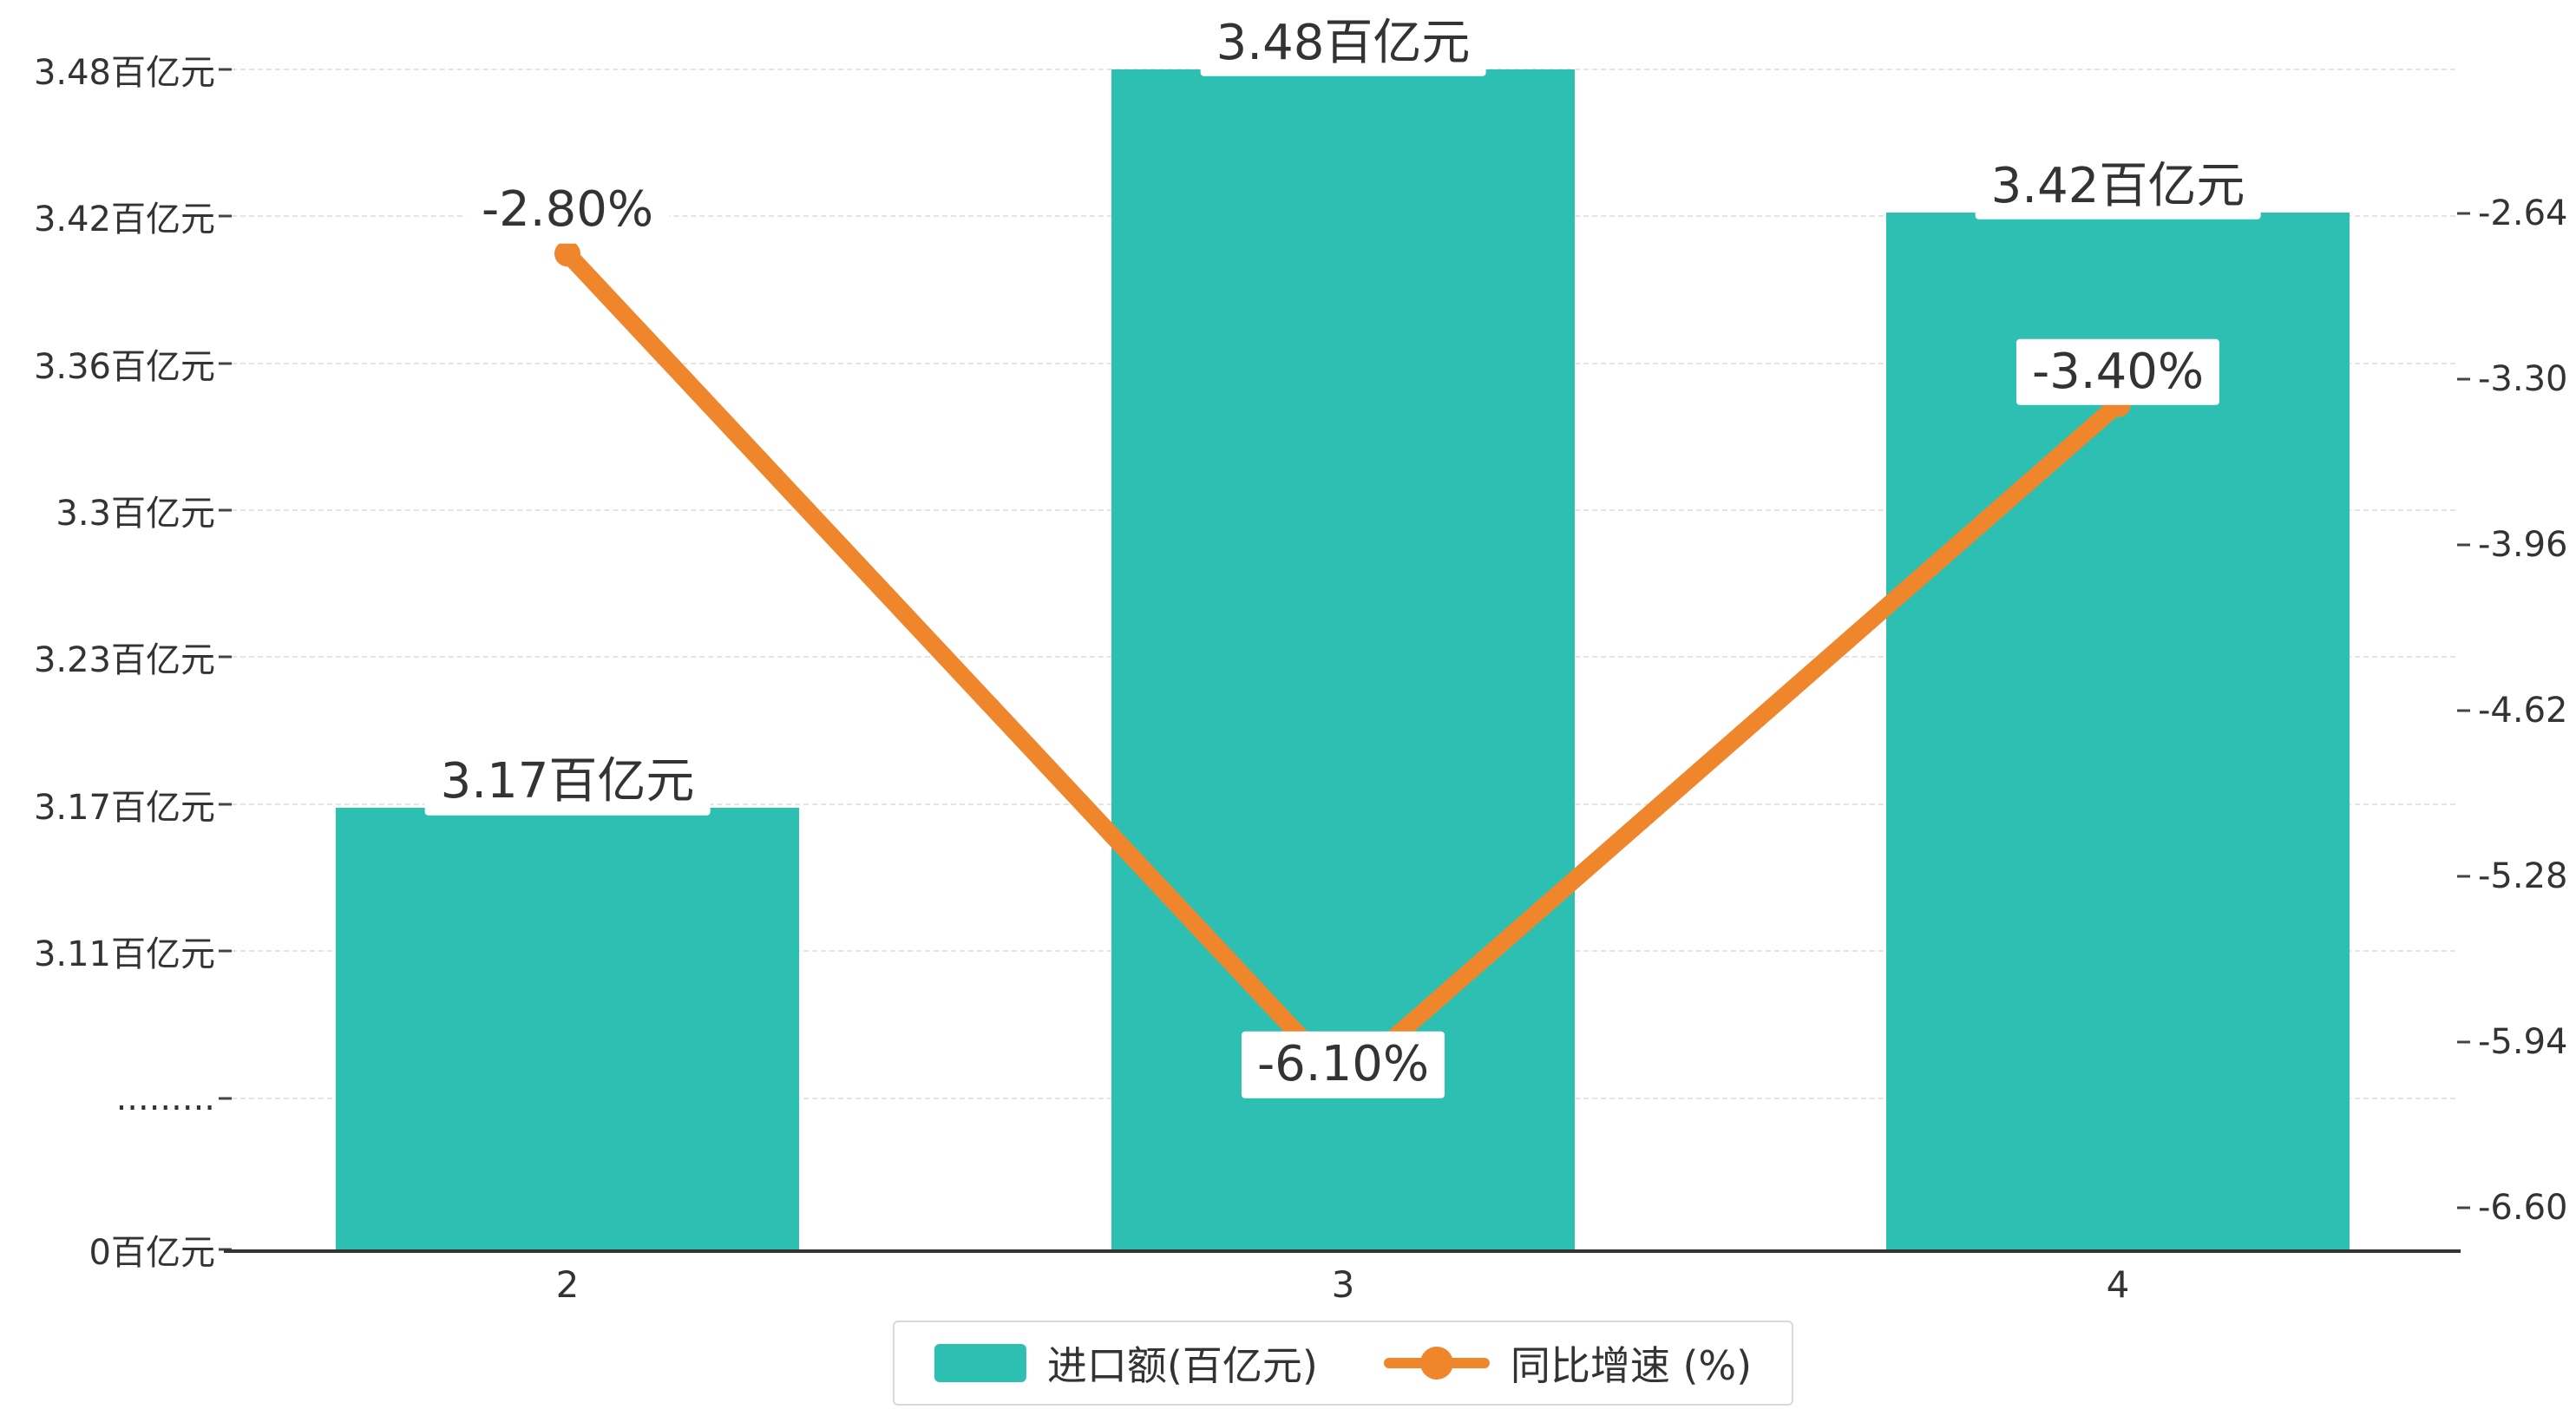  What do you see at coordinates (2523, 711) in the screenshot?
I see `y-right-tick-label: -4.62` at bounding box center [2523, 711].